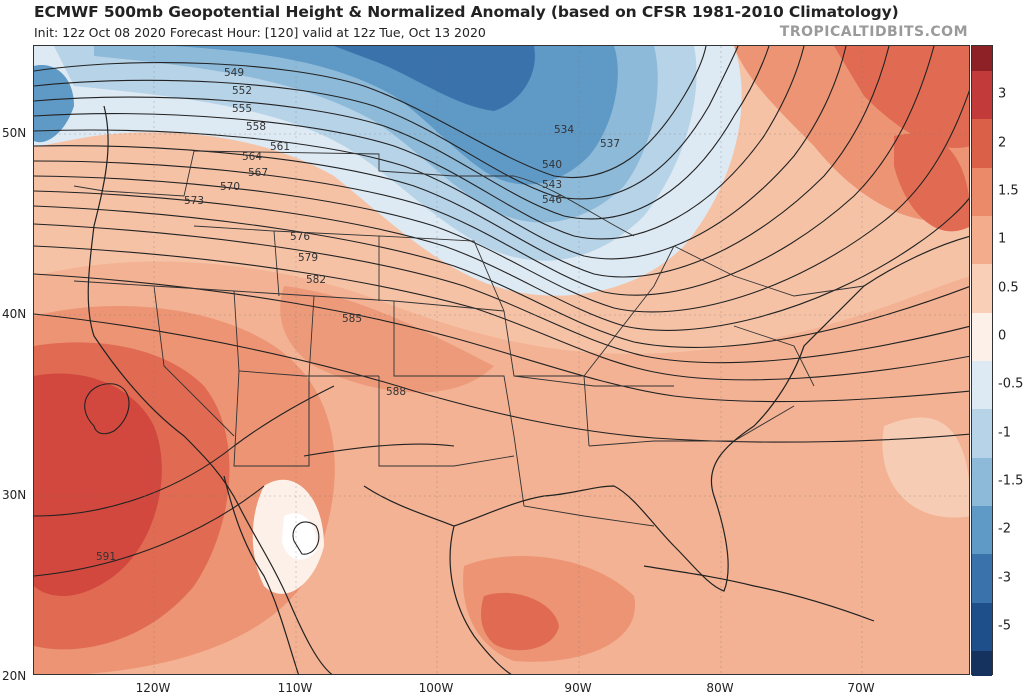 The height and width of the screenshot is (696, 1024). I want to click on lat-label-20n: 20N, so click(14, 676).